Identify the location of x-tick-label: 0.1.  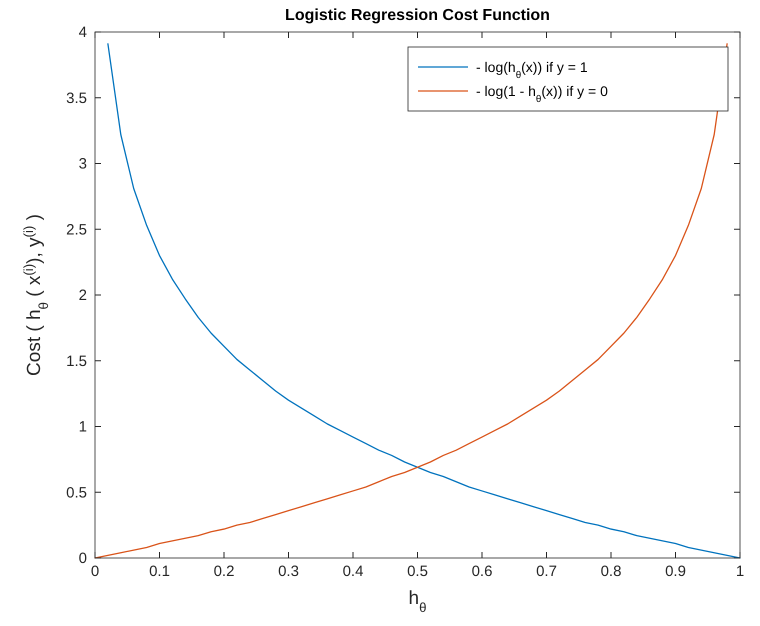
(159, 571).